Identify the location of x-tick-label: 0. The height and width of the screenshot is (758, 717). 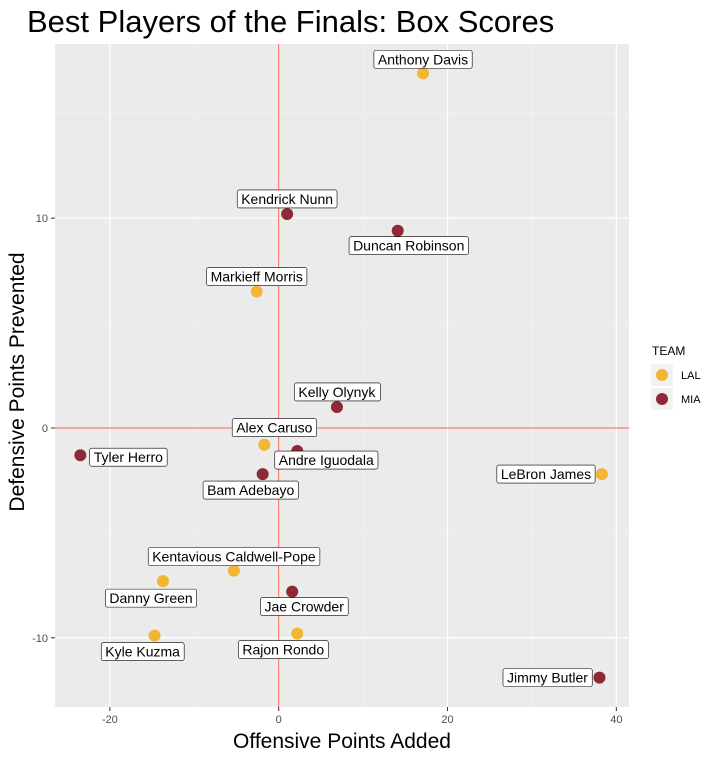
(279, 720).